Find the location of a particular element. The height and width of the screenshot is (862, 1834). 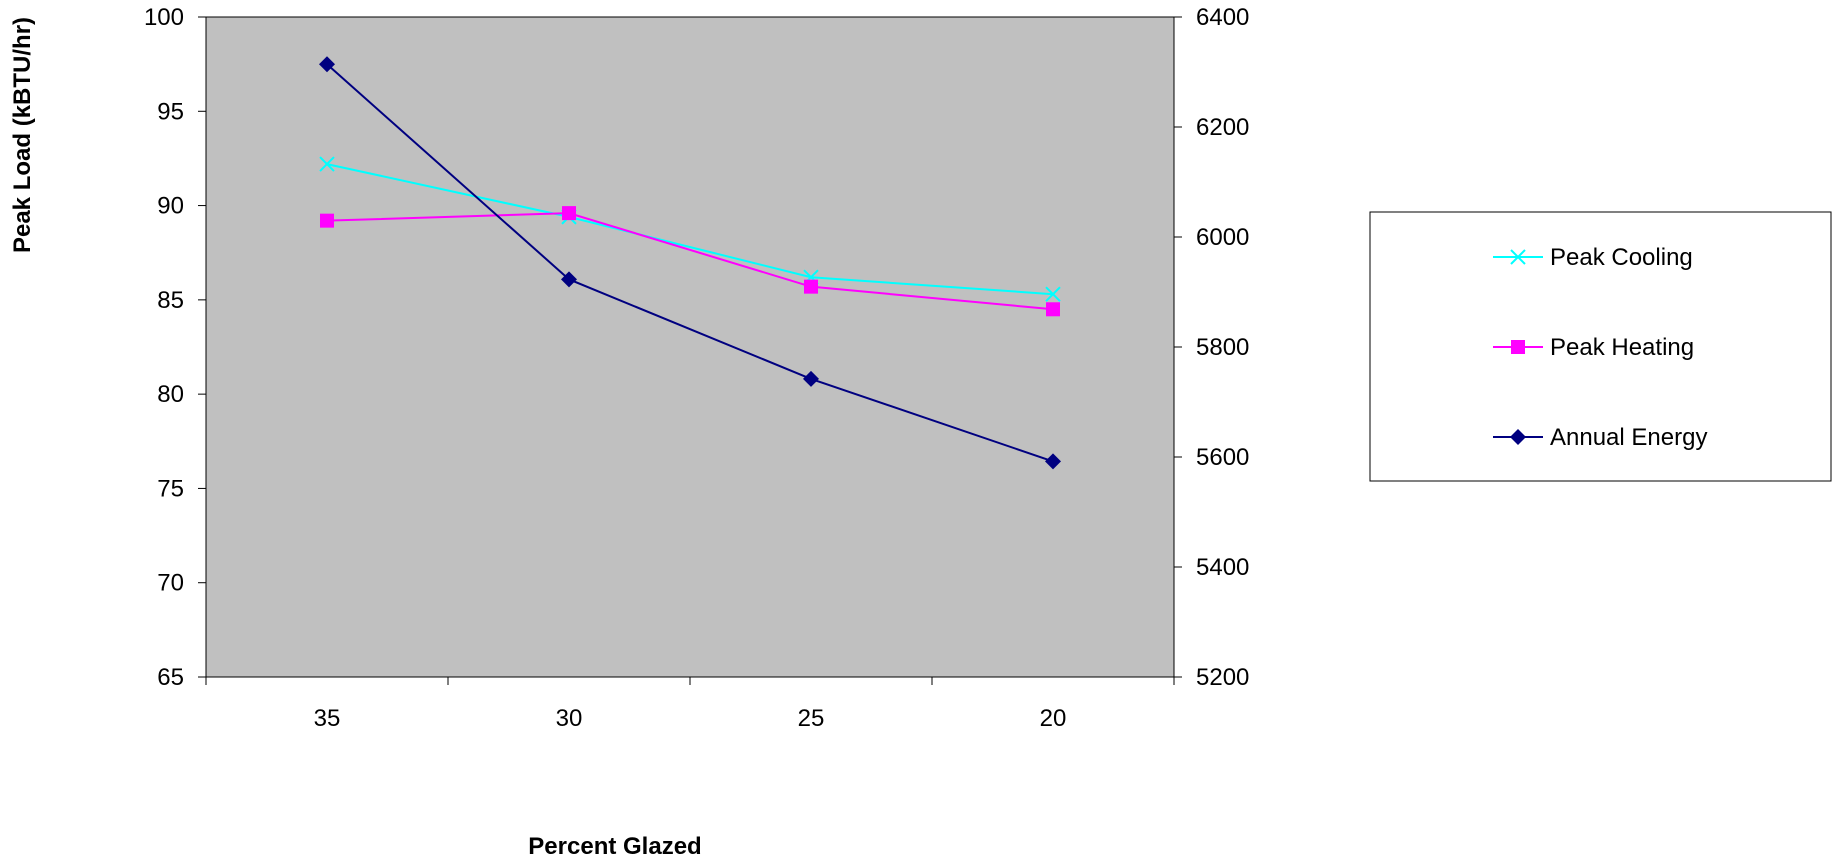

y2-tick-label: 5200 is located at coordinates (1222, 677).